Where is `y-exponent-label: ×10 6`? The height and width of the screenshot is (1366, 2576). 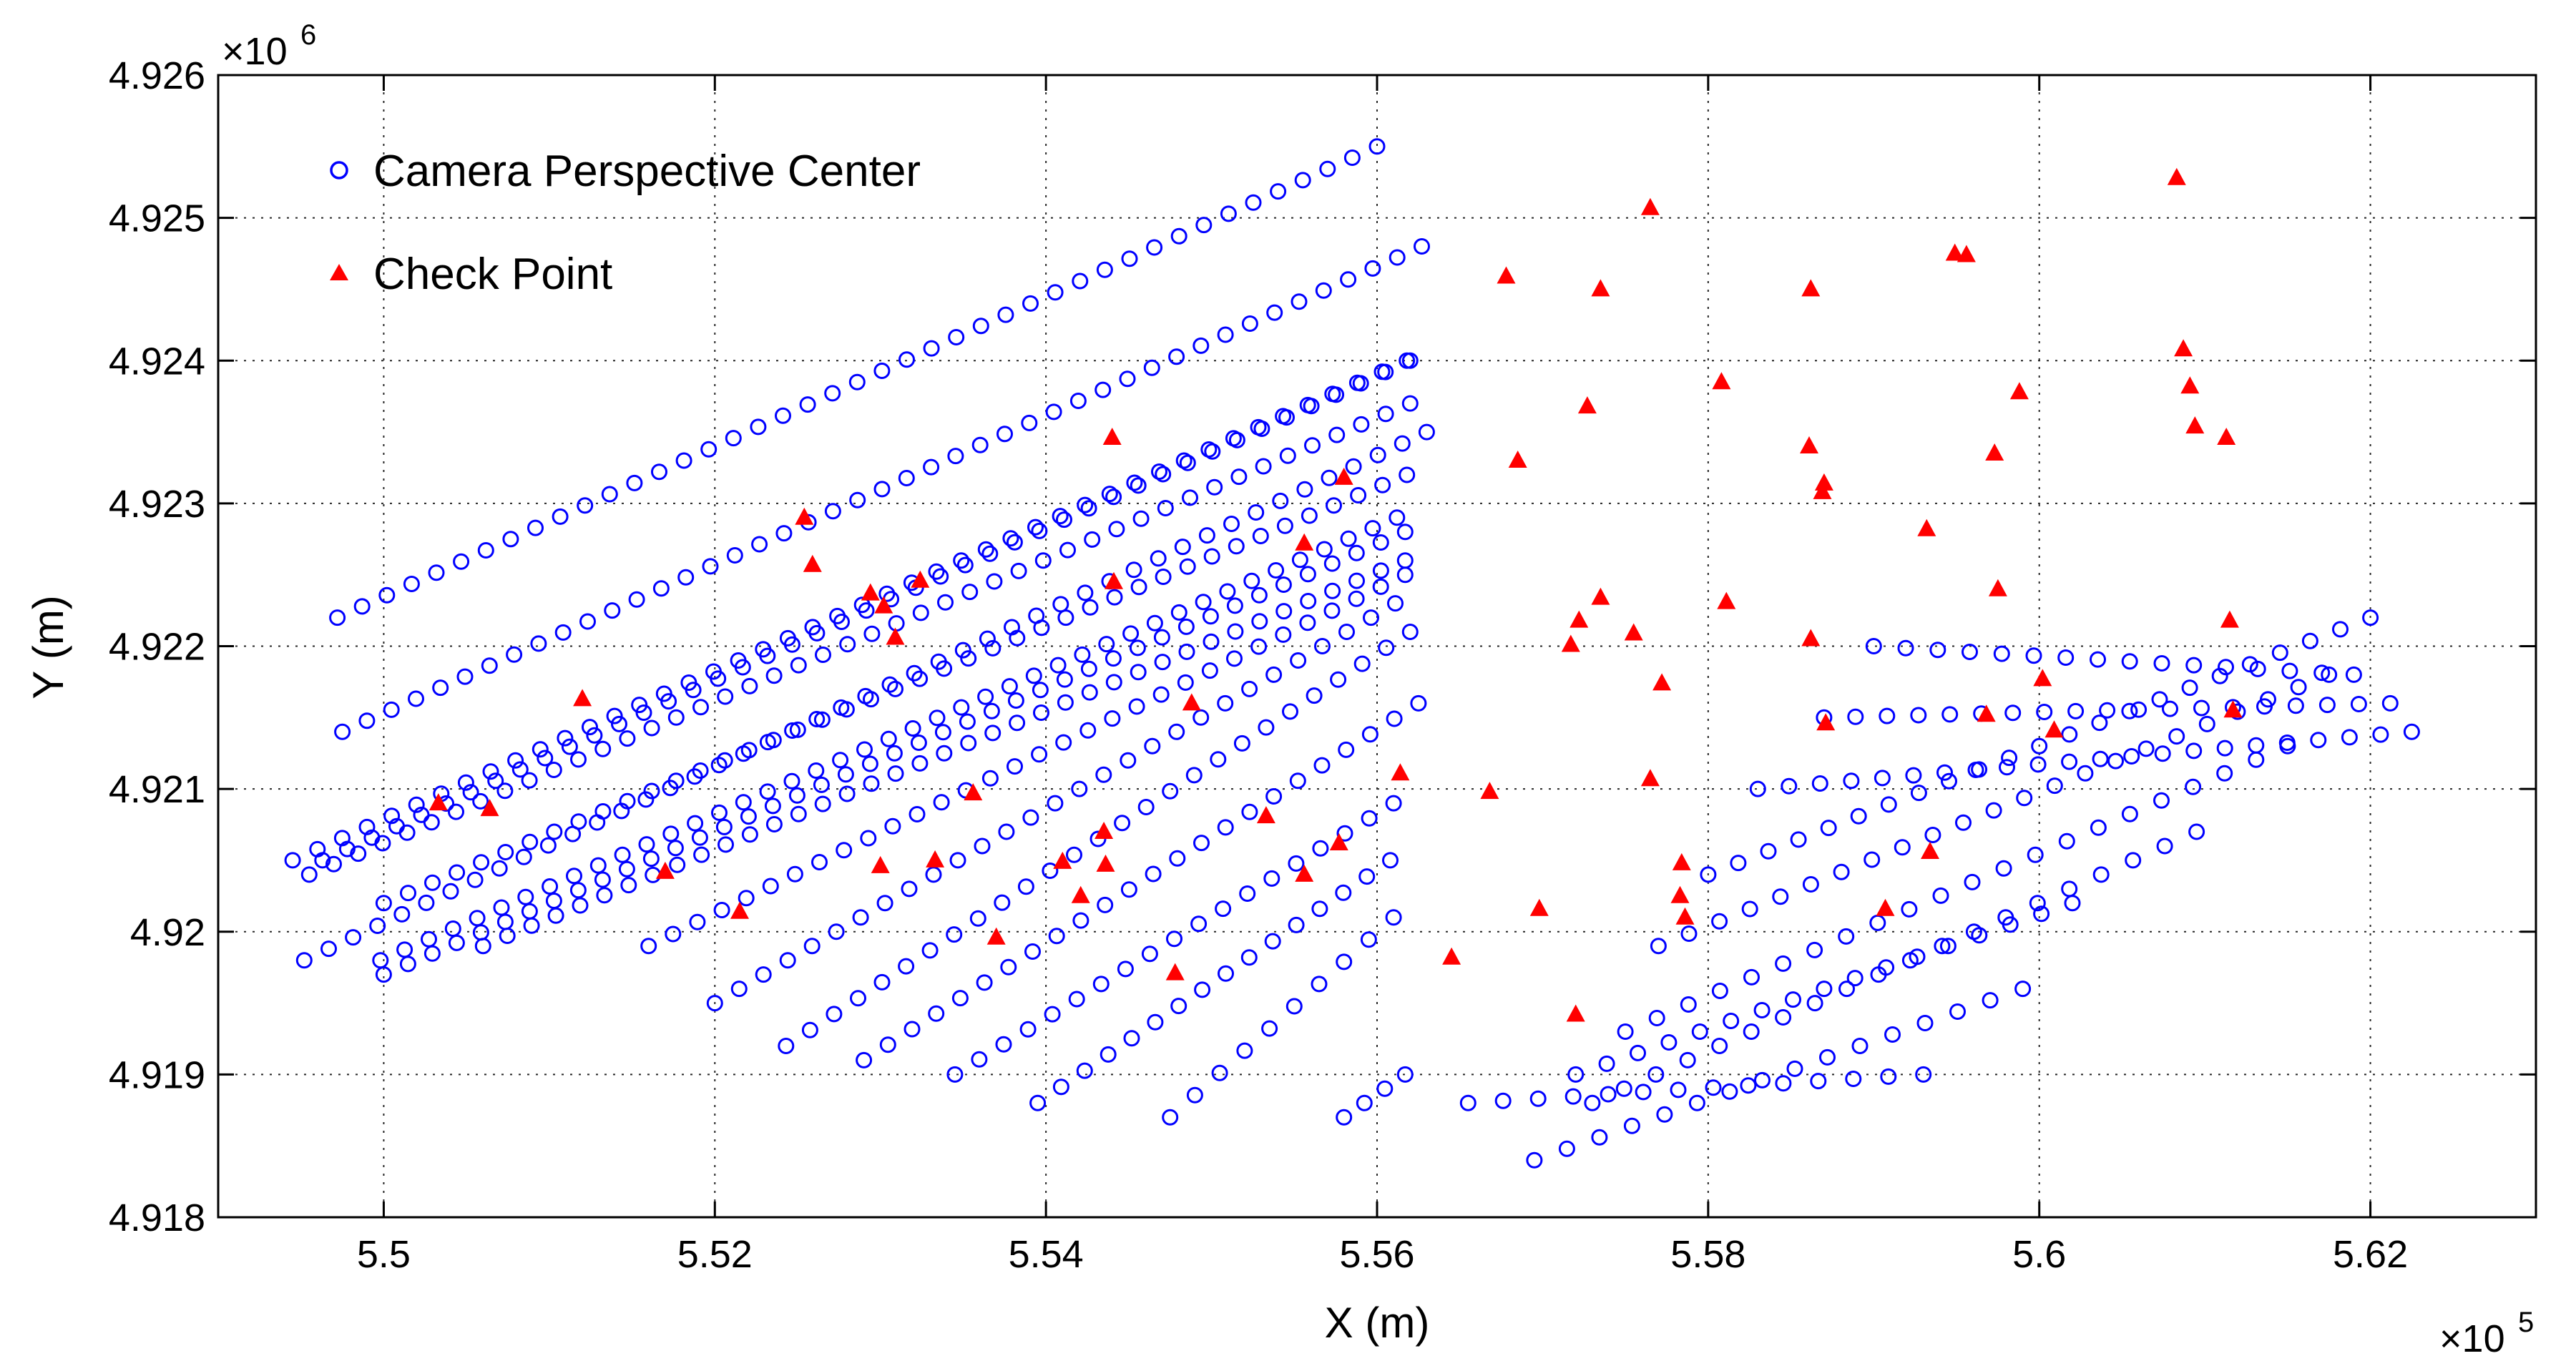 y-exponent-label: ×10 6 is located at coordinates (269, 46).